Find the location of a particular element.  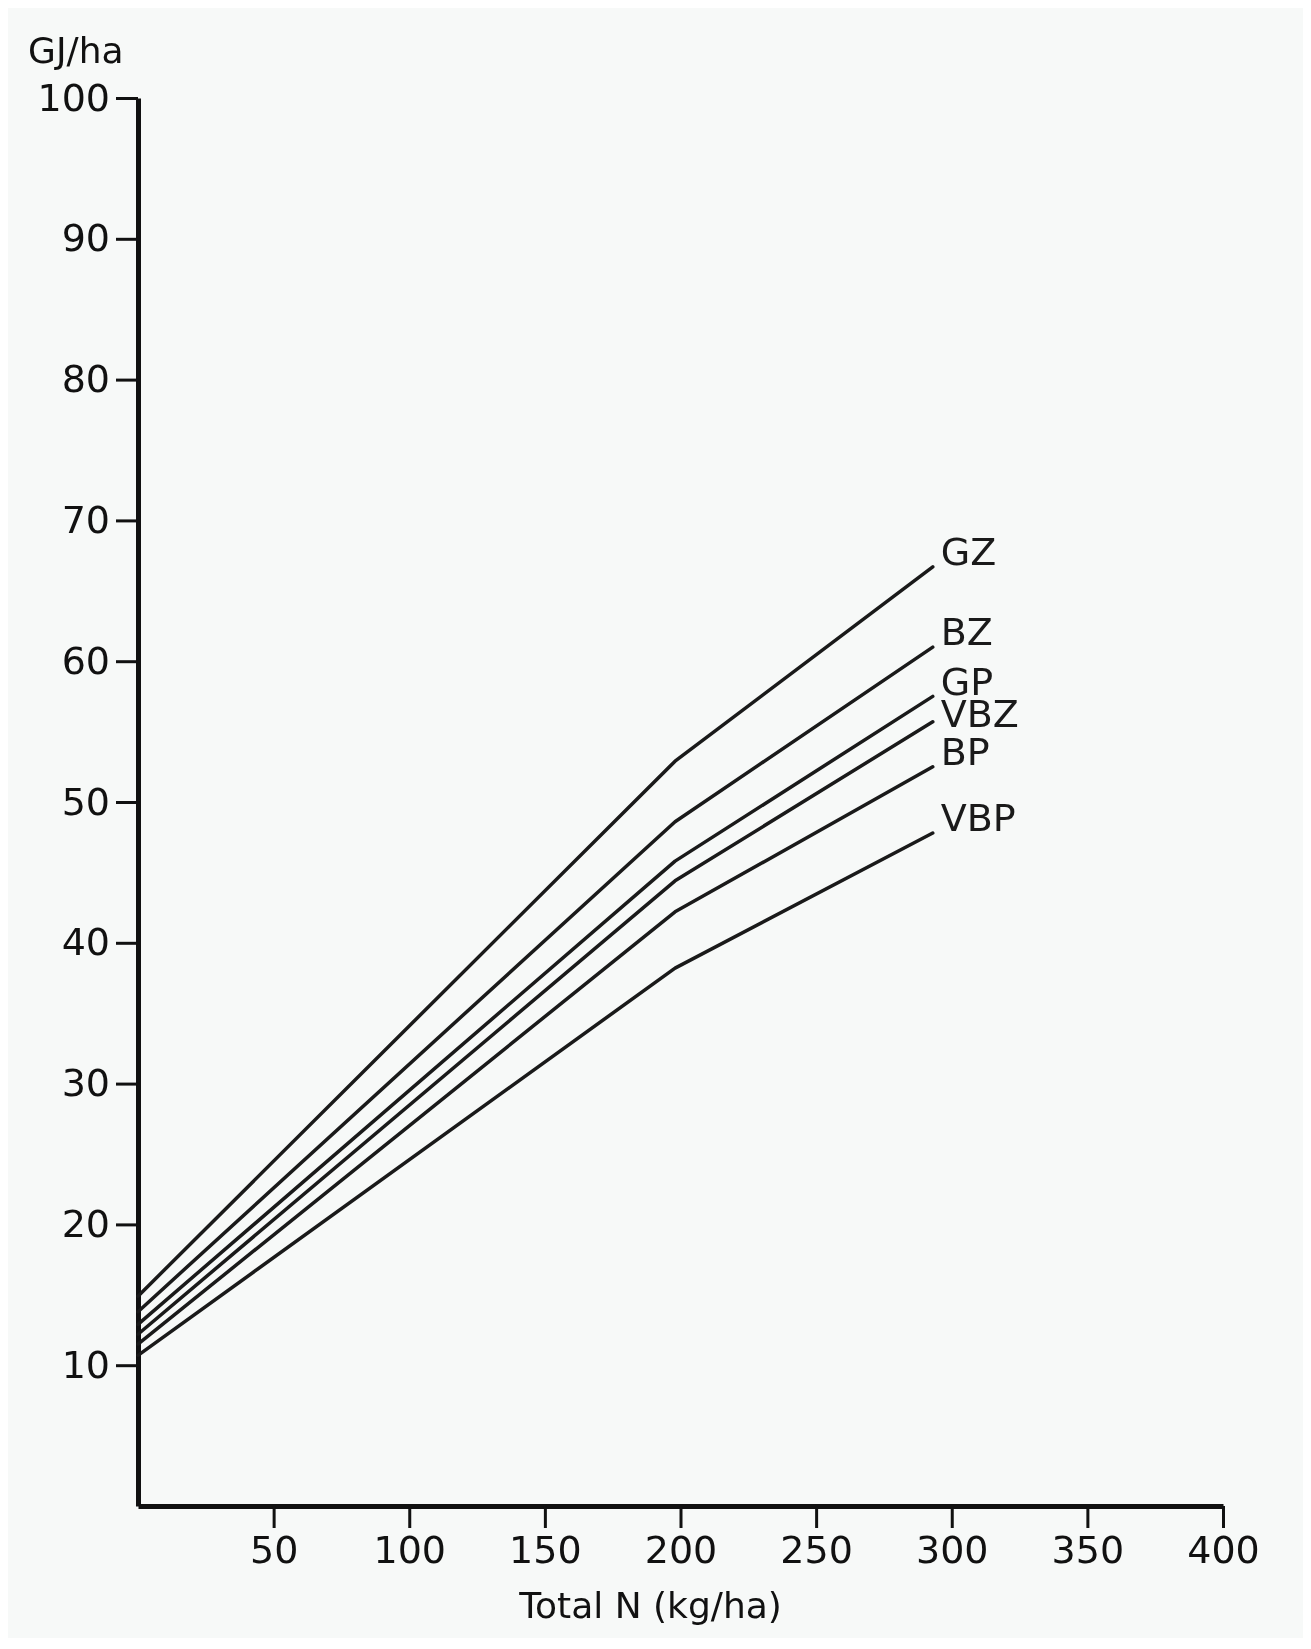

y-tick-label: 80 is located at coordinates (85, 379).